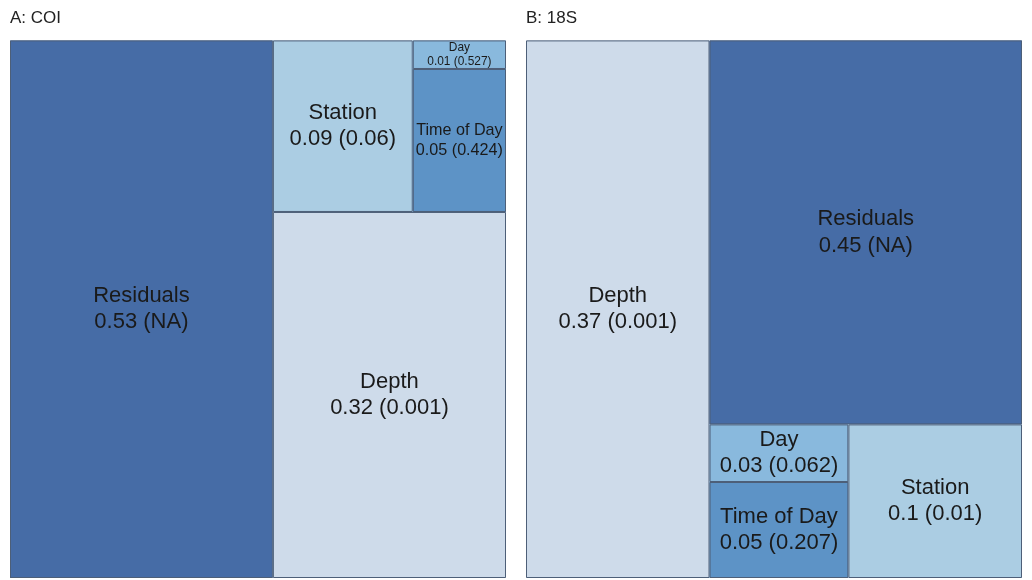 Image resolution: width=1032 pixels, height=580 pixels. I want to click on text: A: COI, so click(36, 17).